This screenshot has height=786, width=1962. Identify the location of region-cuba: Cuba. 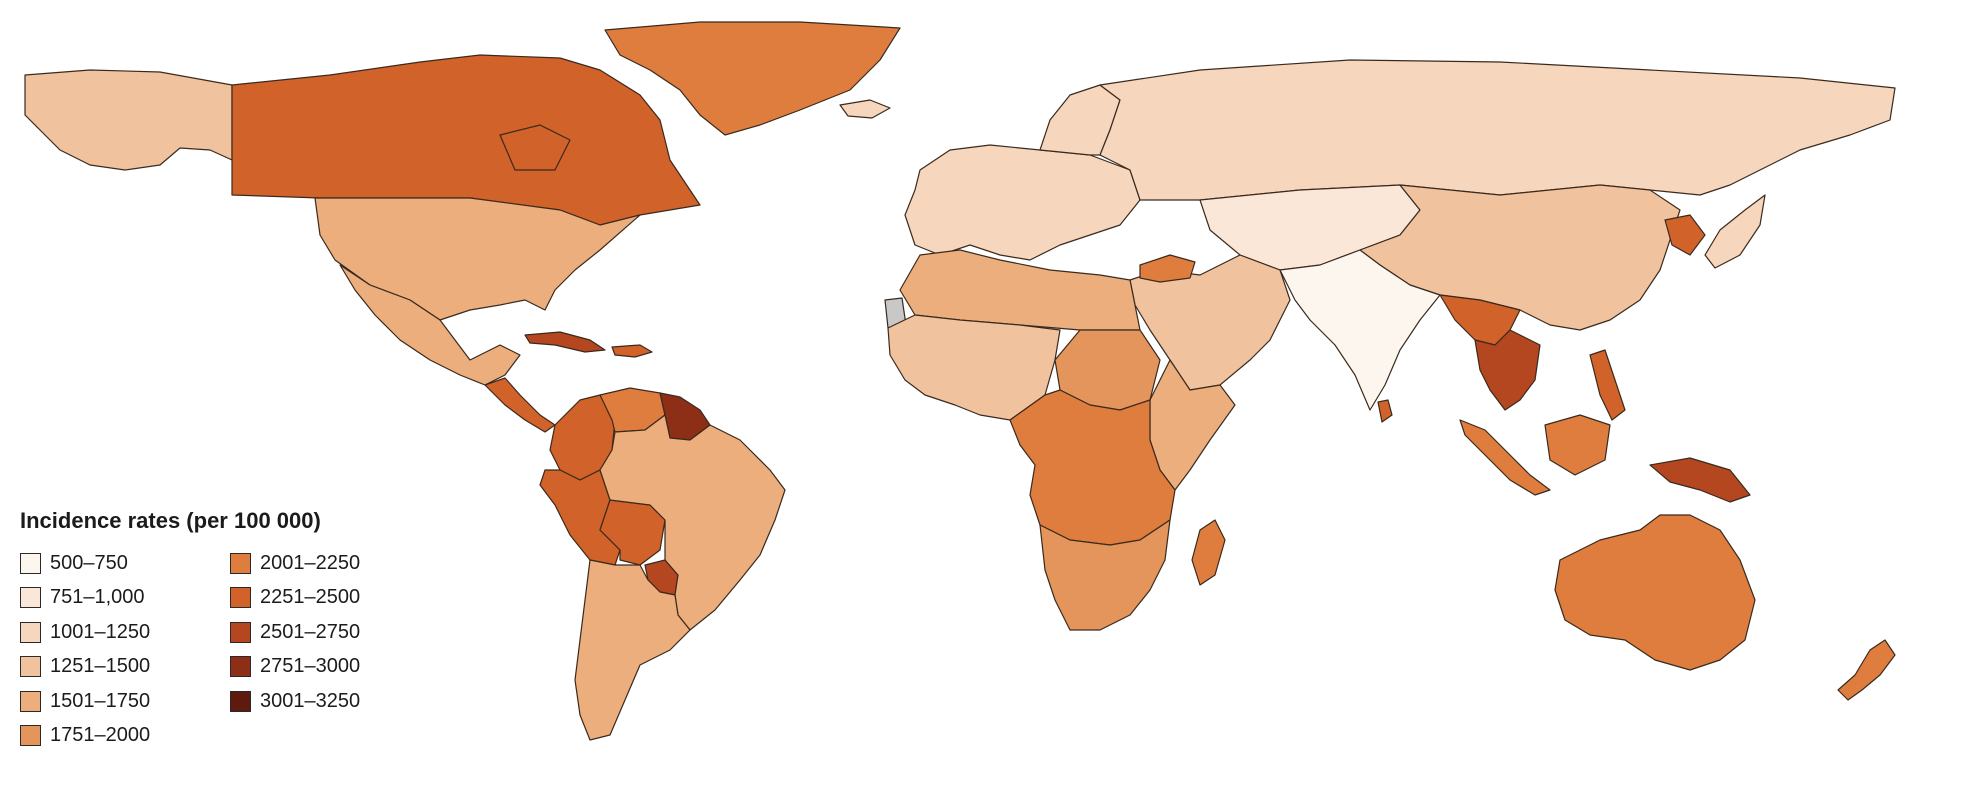
(565, 342).